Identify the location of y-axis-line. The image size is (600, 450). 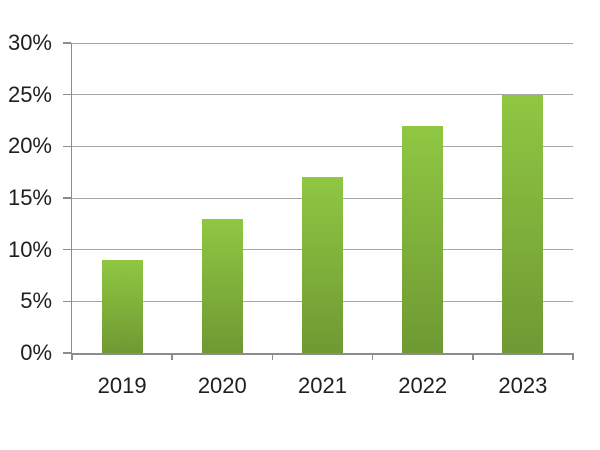
(71, 198).